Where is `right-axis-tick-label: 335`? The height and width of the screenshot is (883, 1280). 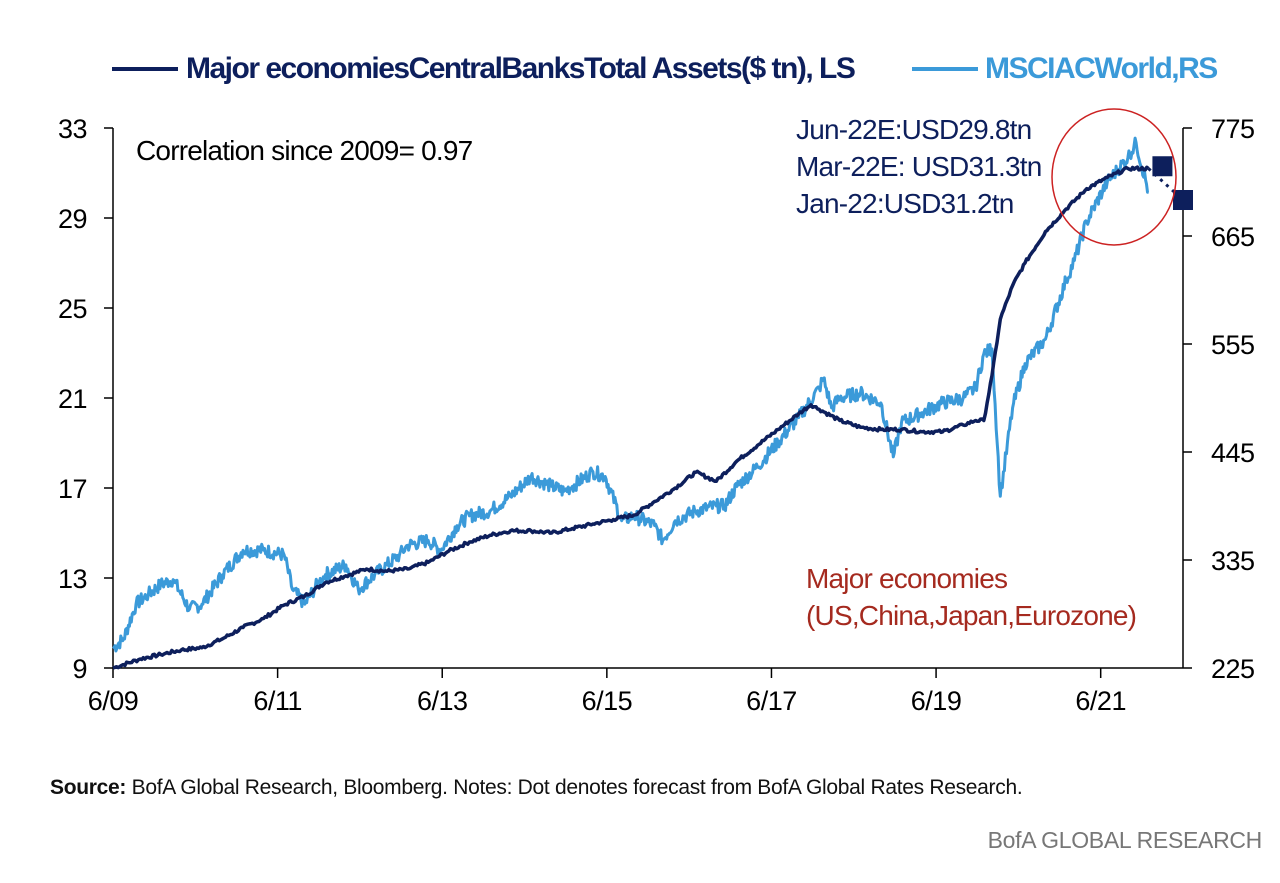
right-axis-tick-label: 335 is located at coordinates (1233, 561).